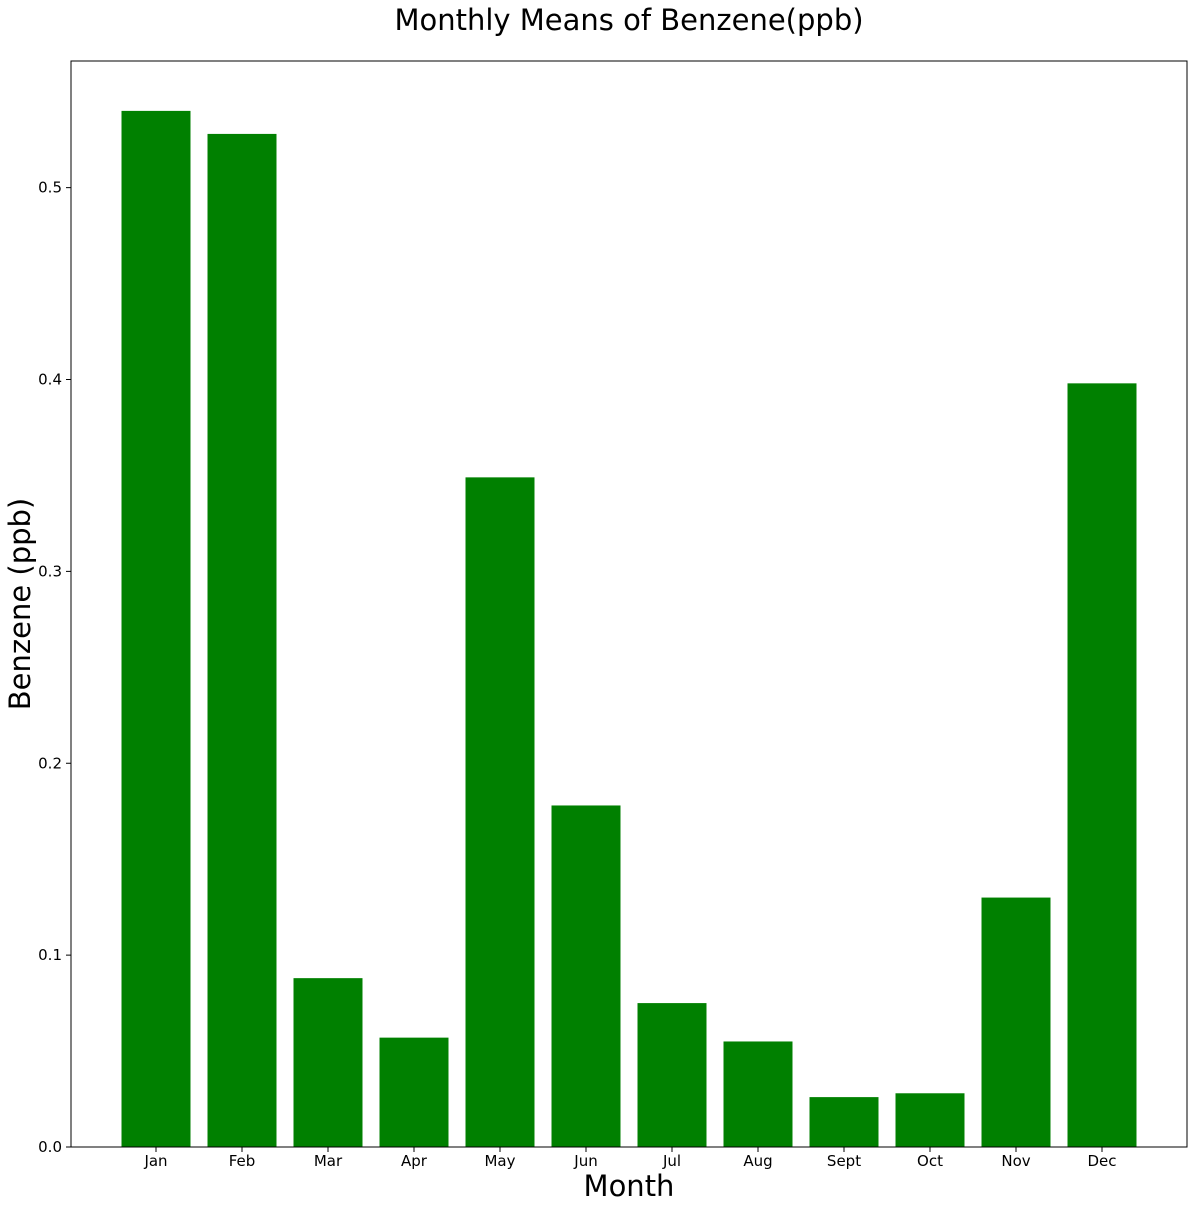 The height and width of the screenshot is (1209, 1194). What do you see at coordinates (1016, 1022) in the screenshot?
I see `bar-nov` at bounding box center [1016, 1022].